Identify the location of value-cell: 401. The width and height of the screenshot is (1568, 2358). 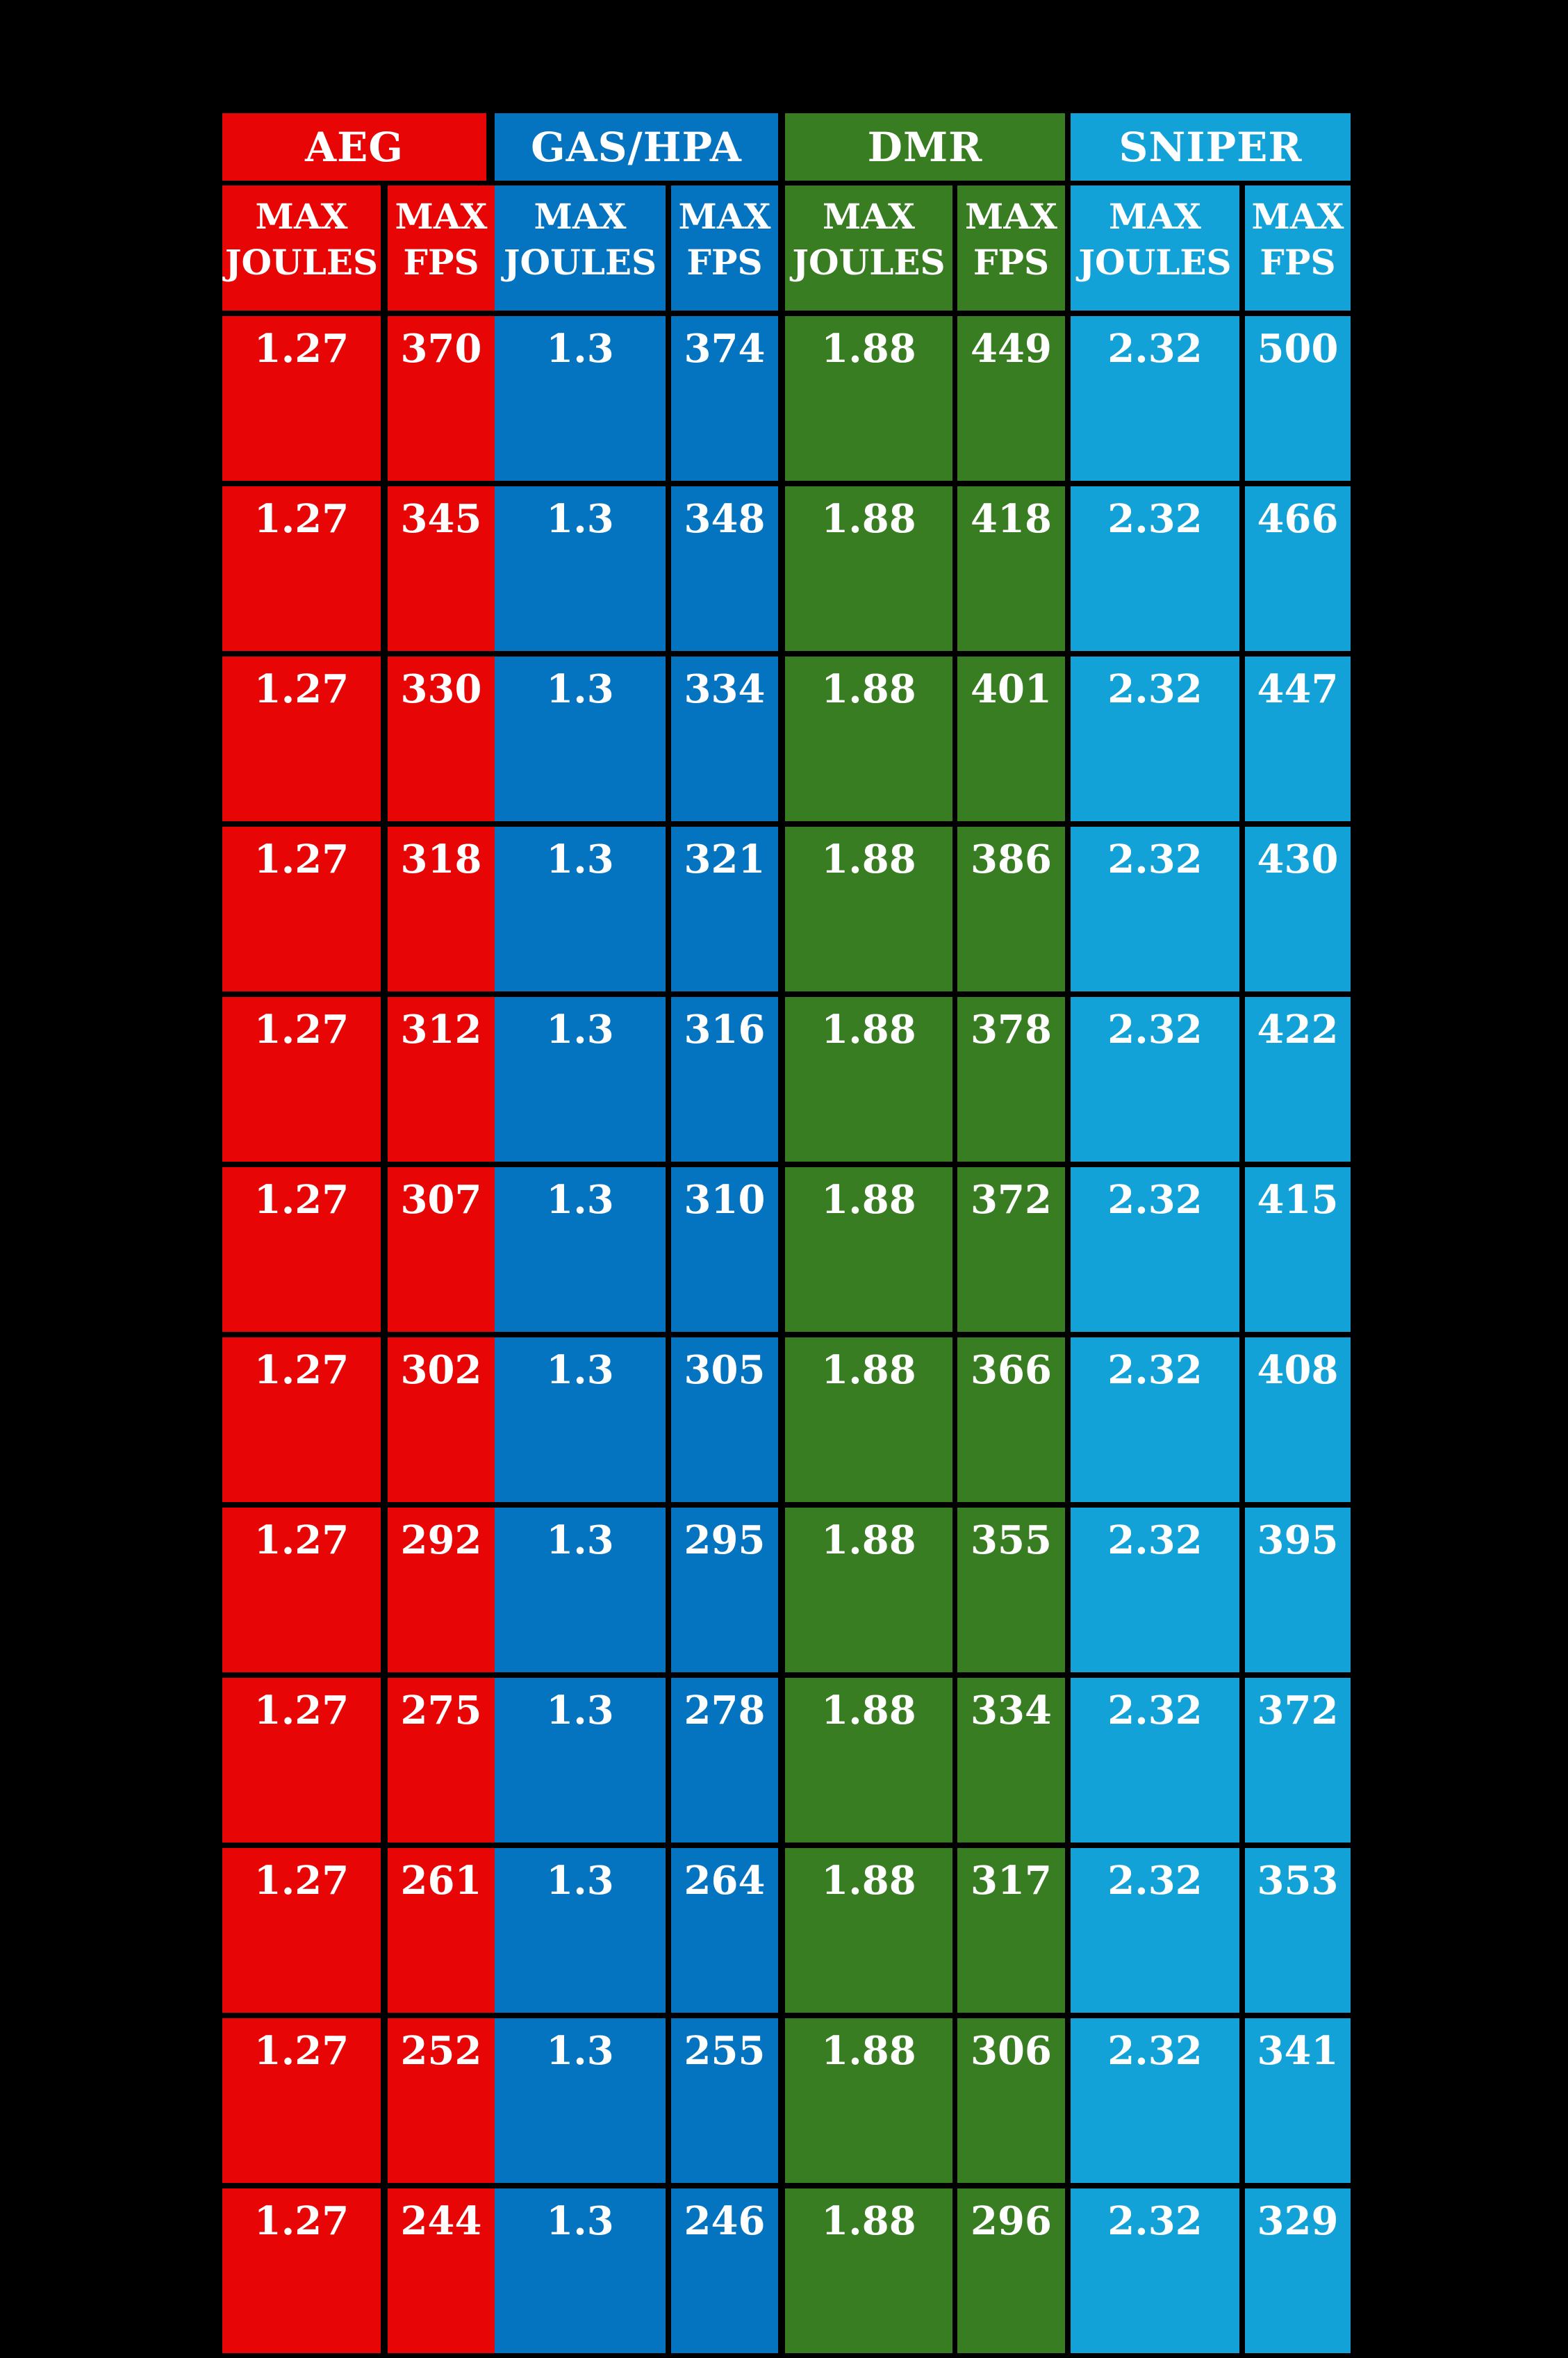
(1008, 739).